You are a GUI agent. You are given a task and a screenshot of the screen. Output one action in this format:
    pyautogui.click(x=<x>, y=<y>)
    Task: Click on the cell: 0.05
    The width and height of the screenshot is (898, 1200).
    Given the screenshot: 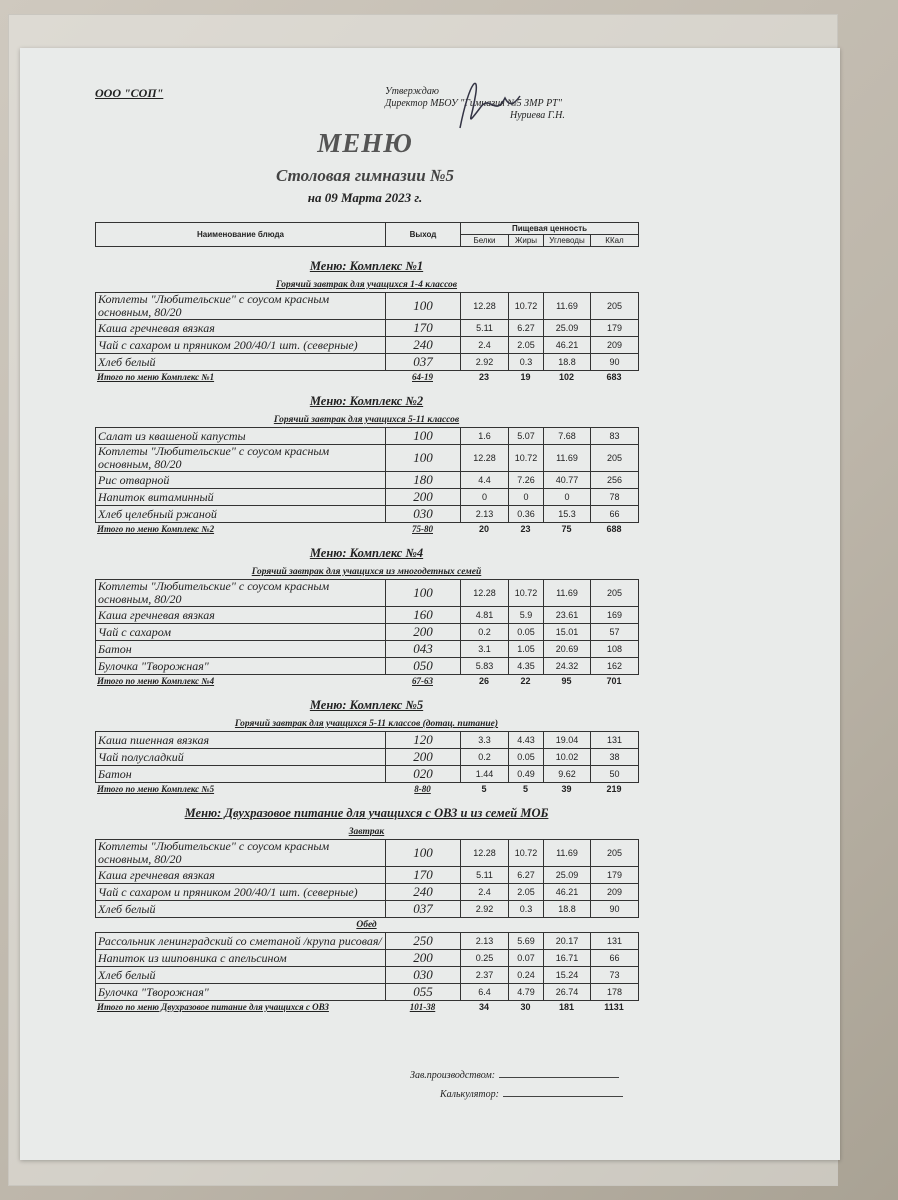 What is the action you would take?
    pyautogui.click(x=526, y=757)
    